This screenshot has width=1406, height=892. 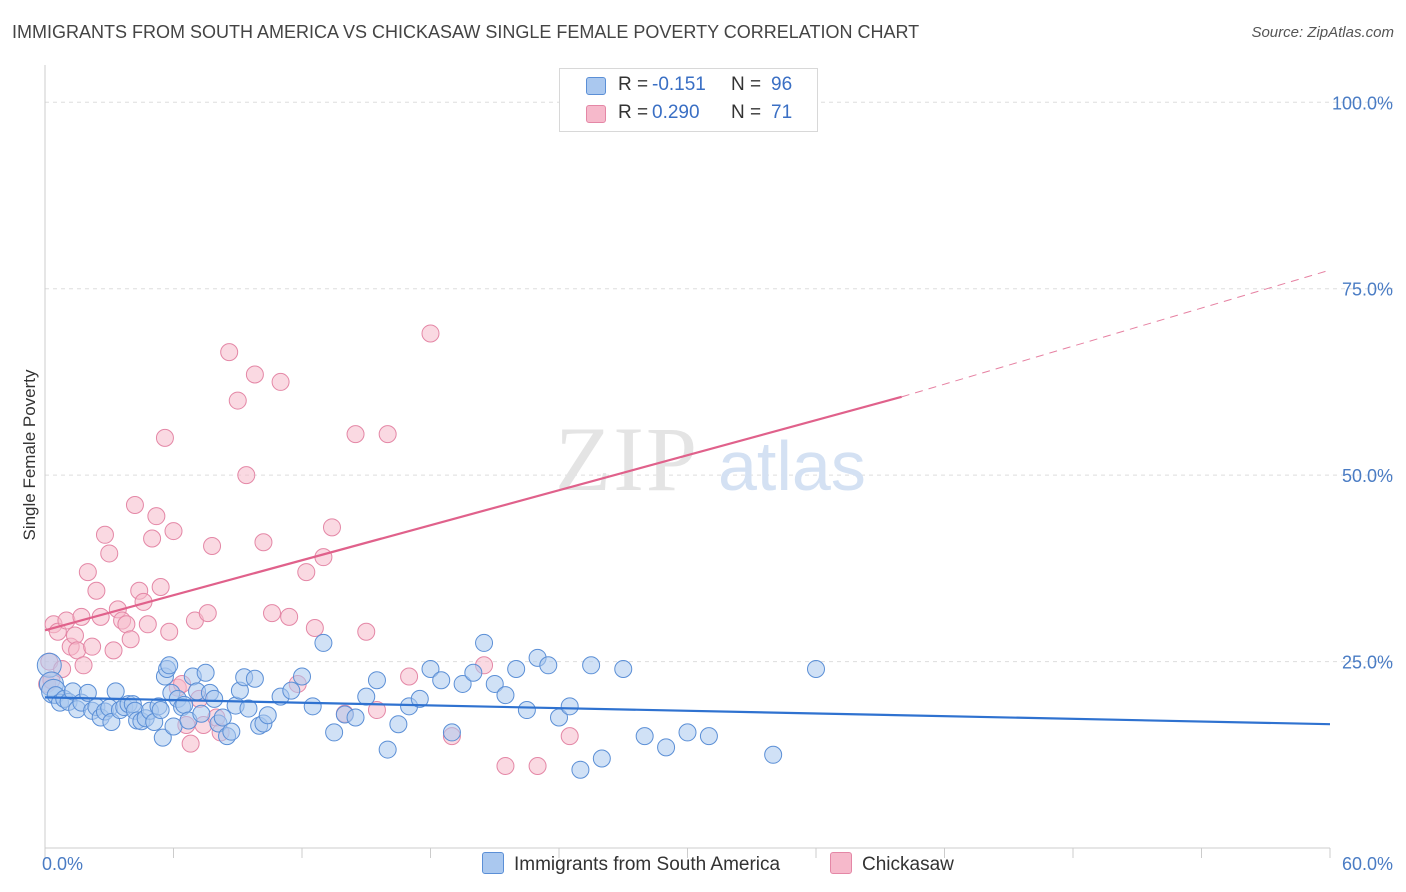 What do you see at coordinates (1116, 333) in the screenshot?
I see `chickasaw-trend-extension` at bounding box center [1116, 333].